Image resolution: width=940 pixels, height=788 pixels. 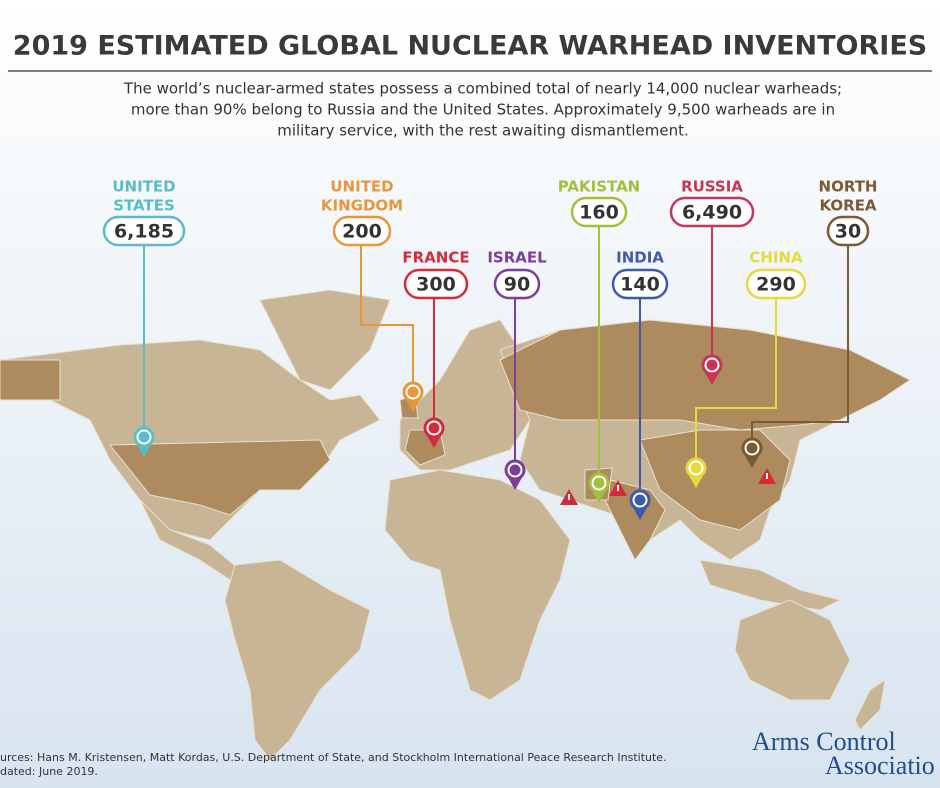 I want to click on new-zealand, so click(x=870, y=704).